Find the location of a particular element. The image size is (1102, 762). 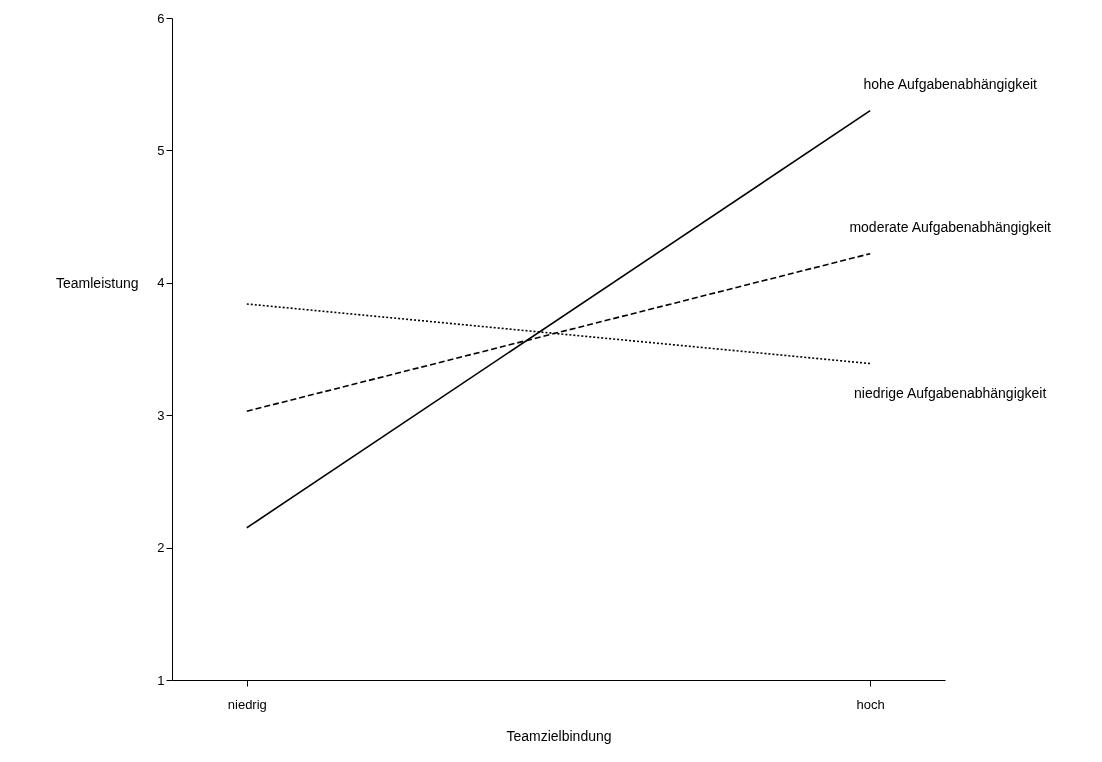

series-label: niedrige Aufgabenabhängigkeit is located at coordinates (950, 392).